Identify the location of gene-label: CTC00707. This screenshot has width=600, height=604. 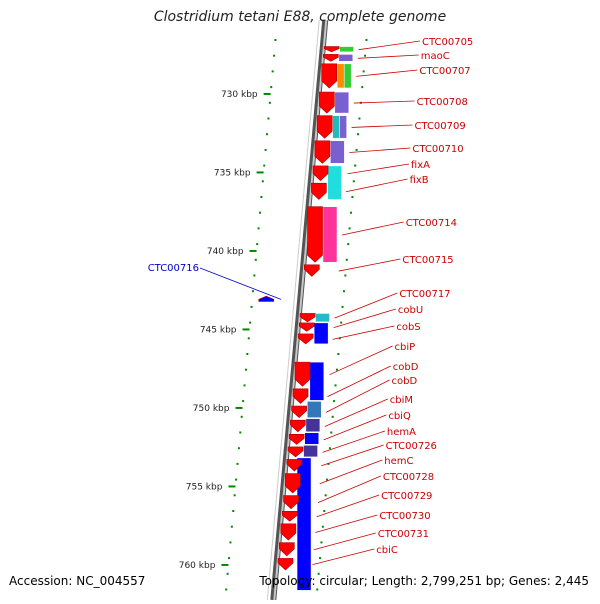
(444, 71).